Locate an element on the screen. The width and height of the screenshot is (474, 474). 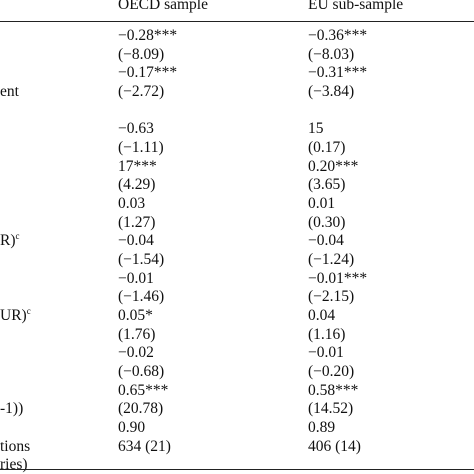
table-row: −0.01 −0.01*** is located at coordinates (237, 279).